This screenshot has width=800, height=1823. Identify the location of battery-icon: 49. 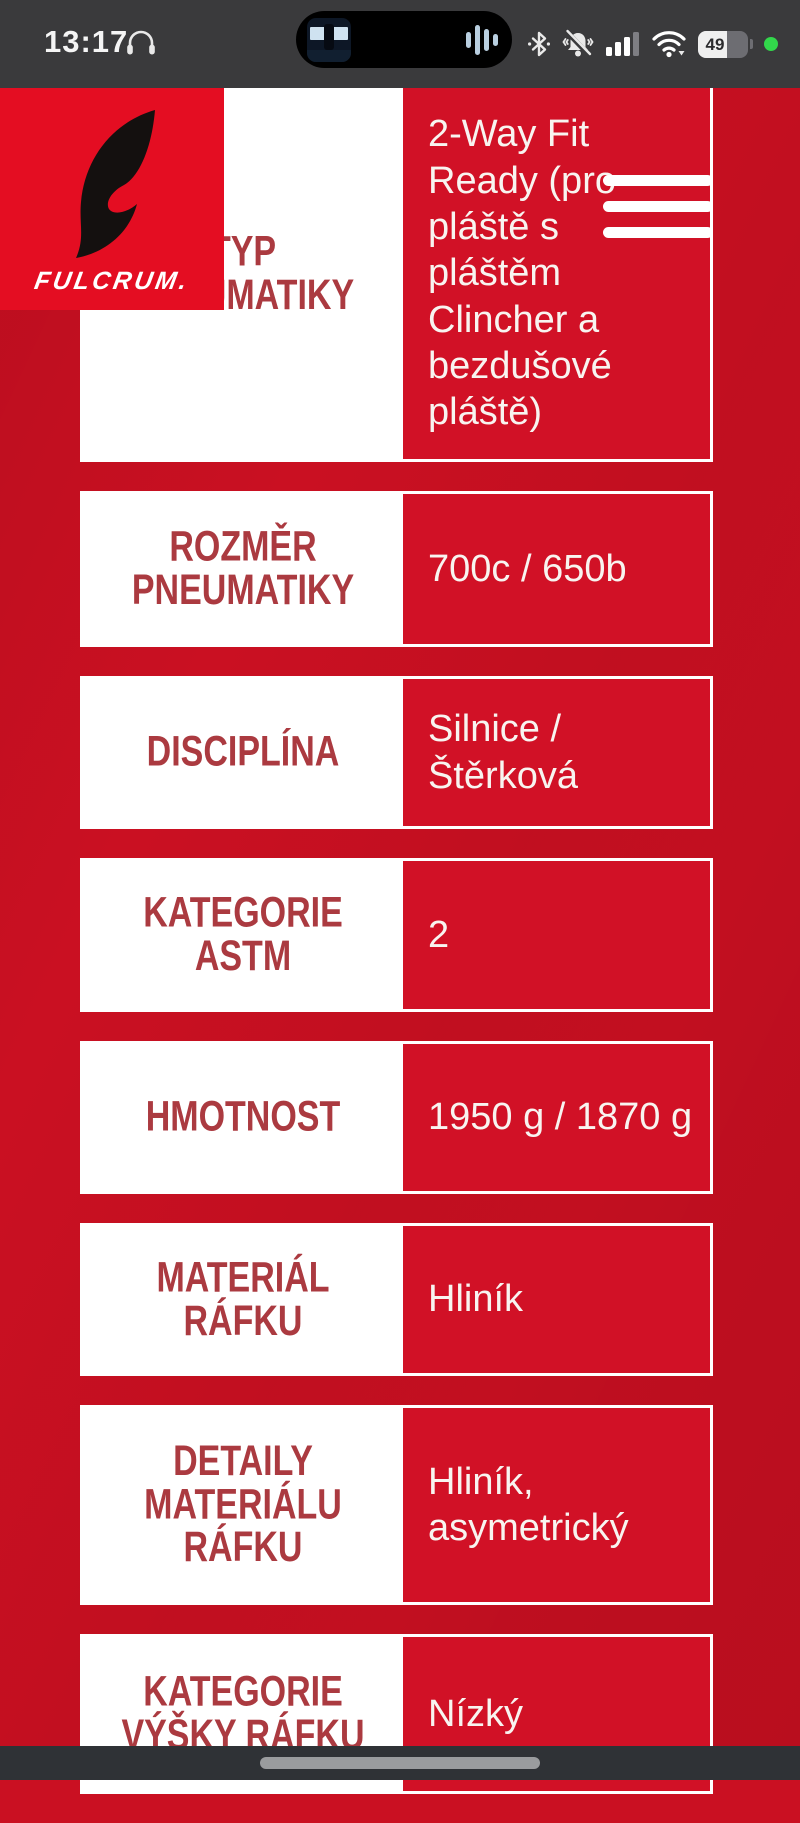
(723, 44).